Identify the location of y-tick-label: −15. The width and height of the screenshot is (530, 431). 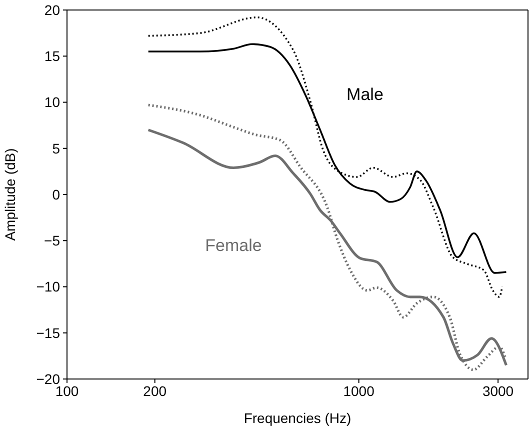
(48, 332).